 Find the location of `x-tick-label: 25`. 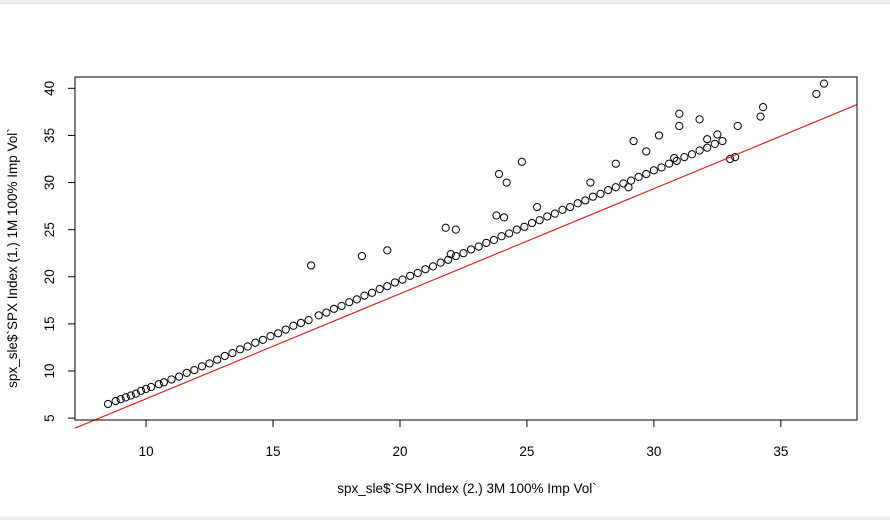

x-tick-label: 25 is located at coordinates (526, 451).